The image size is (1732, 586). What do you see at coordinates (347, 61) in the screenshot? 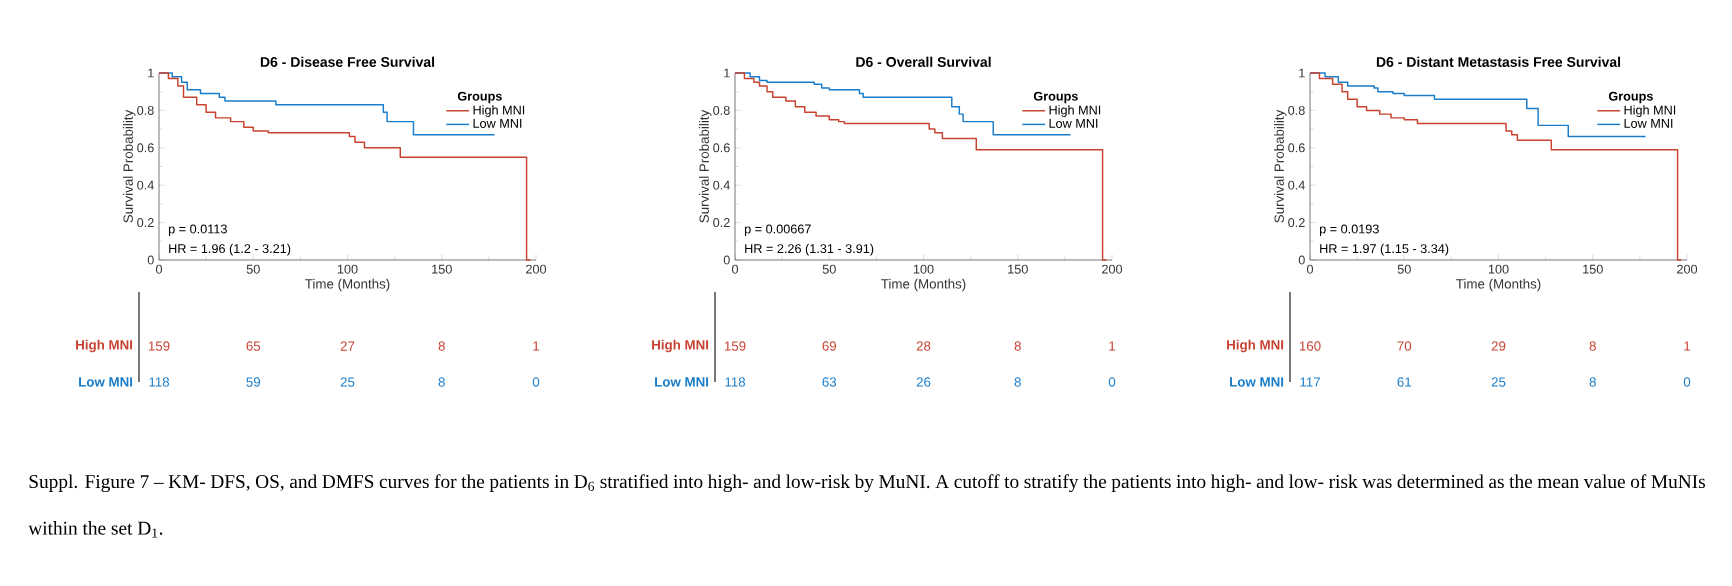
I see `chart-title: D6 - Disease Free Survival` at bounding box center [347, 61].